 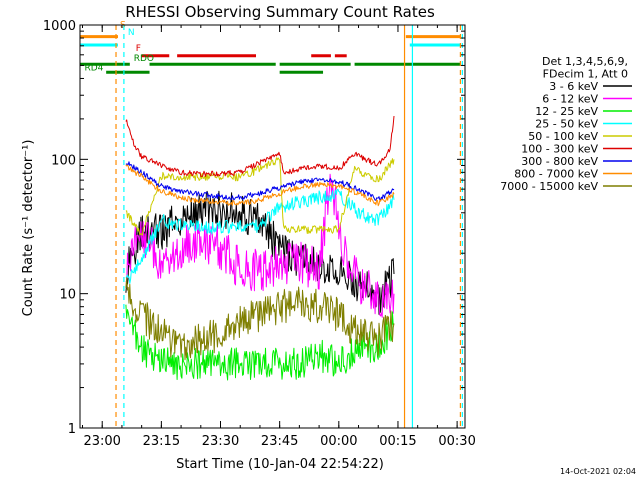 I want to click on annotation-f: F, so click(x=138, y=49).